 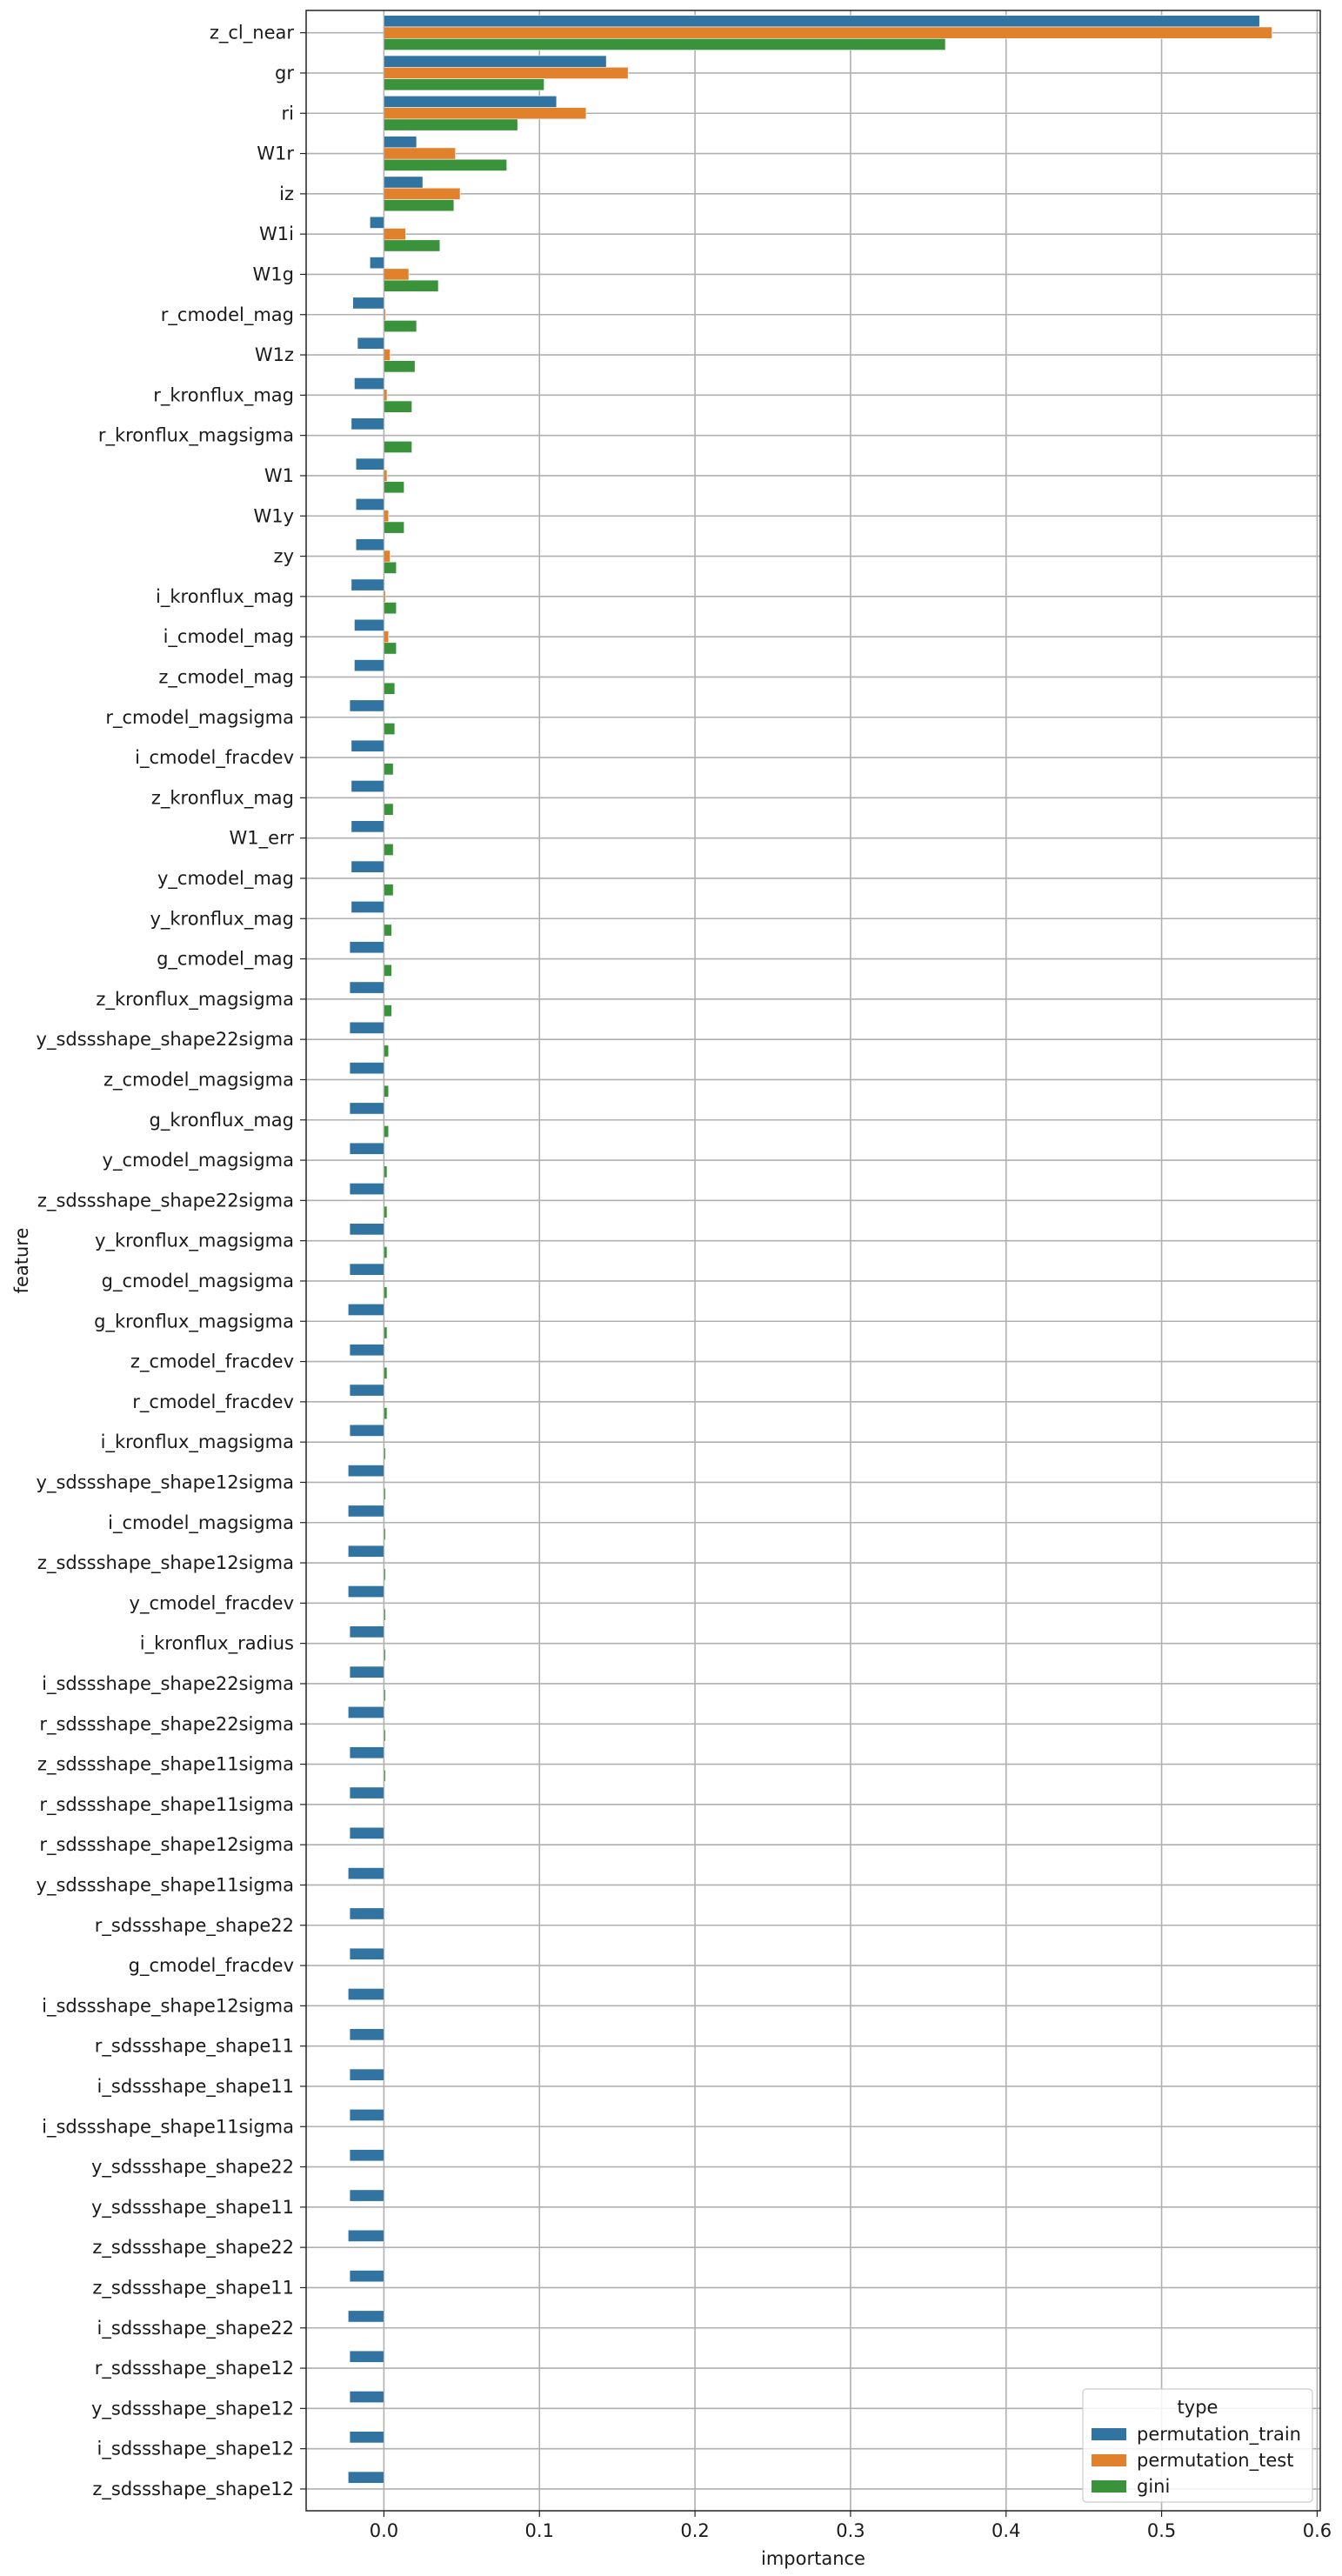 I want to click on x-tick-labels: 0.0 0.1 0.2 0.3 0.4 0.5 0.6, so click(x=851, y=2526).